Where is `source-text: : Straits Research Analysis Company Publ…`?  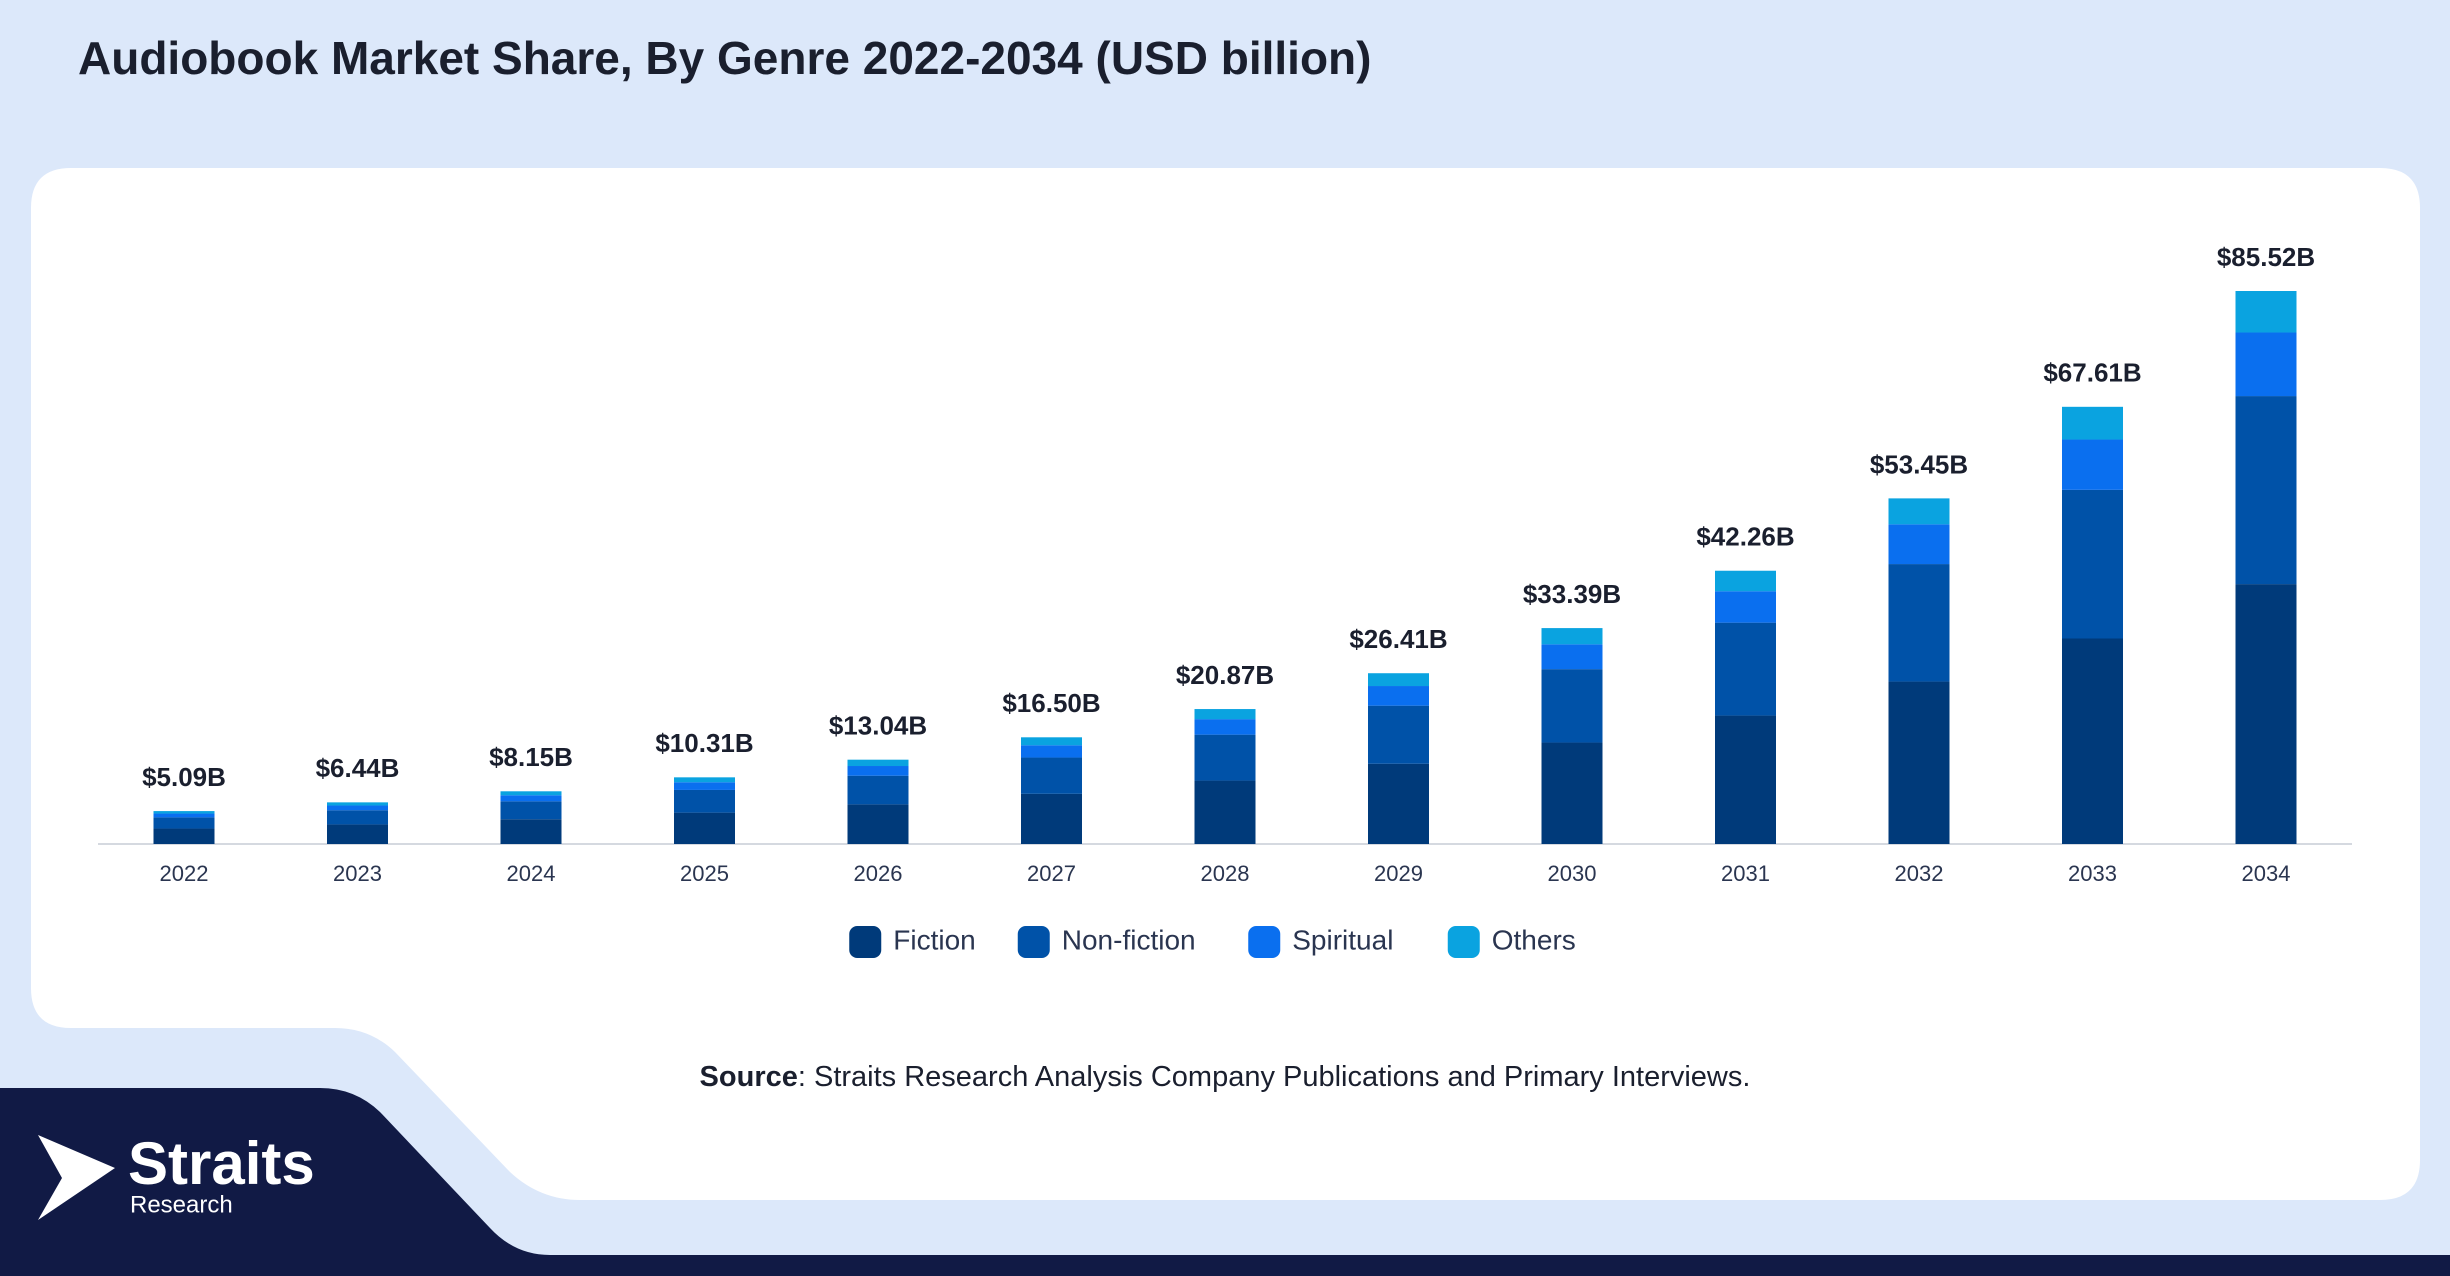 source-text: : Straits Research Analysis Company Publ… is located at coordinates (1274, 1077).